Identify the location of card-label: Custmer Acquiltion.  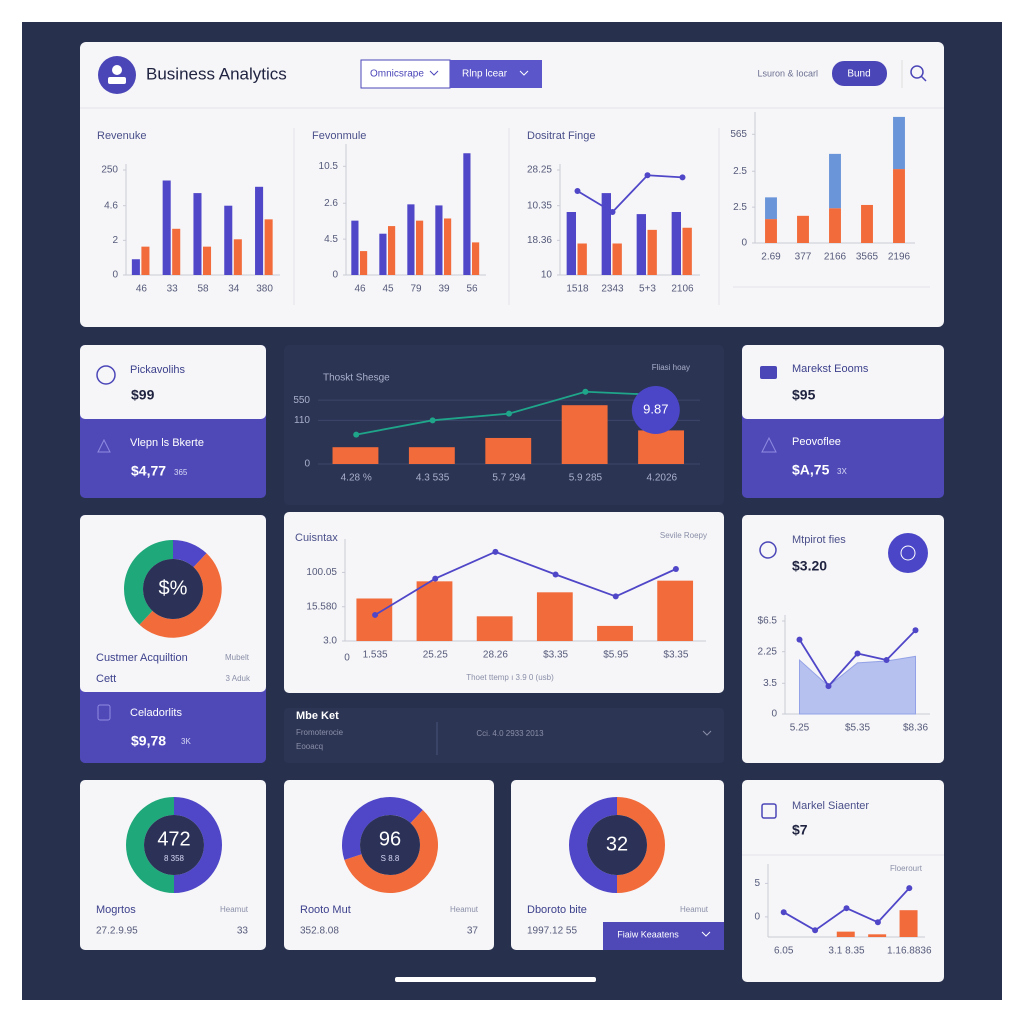
(142, 658).